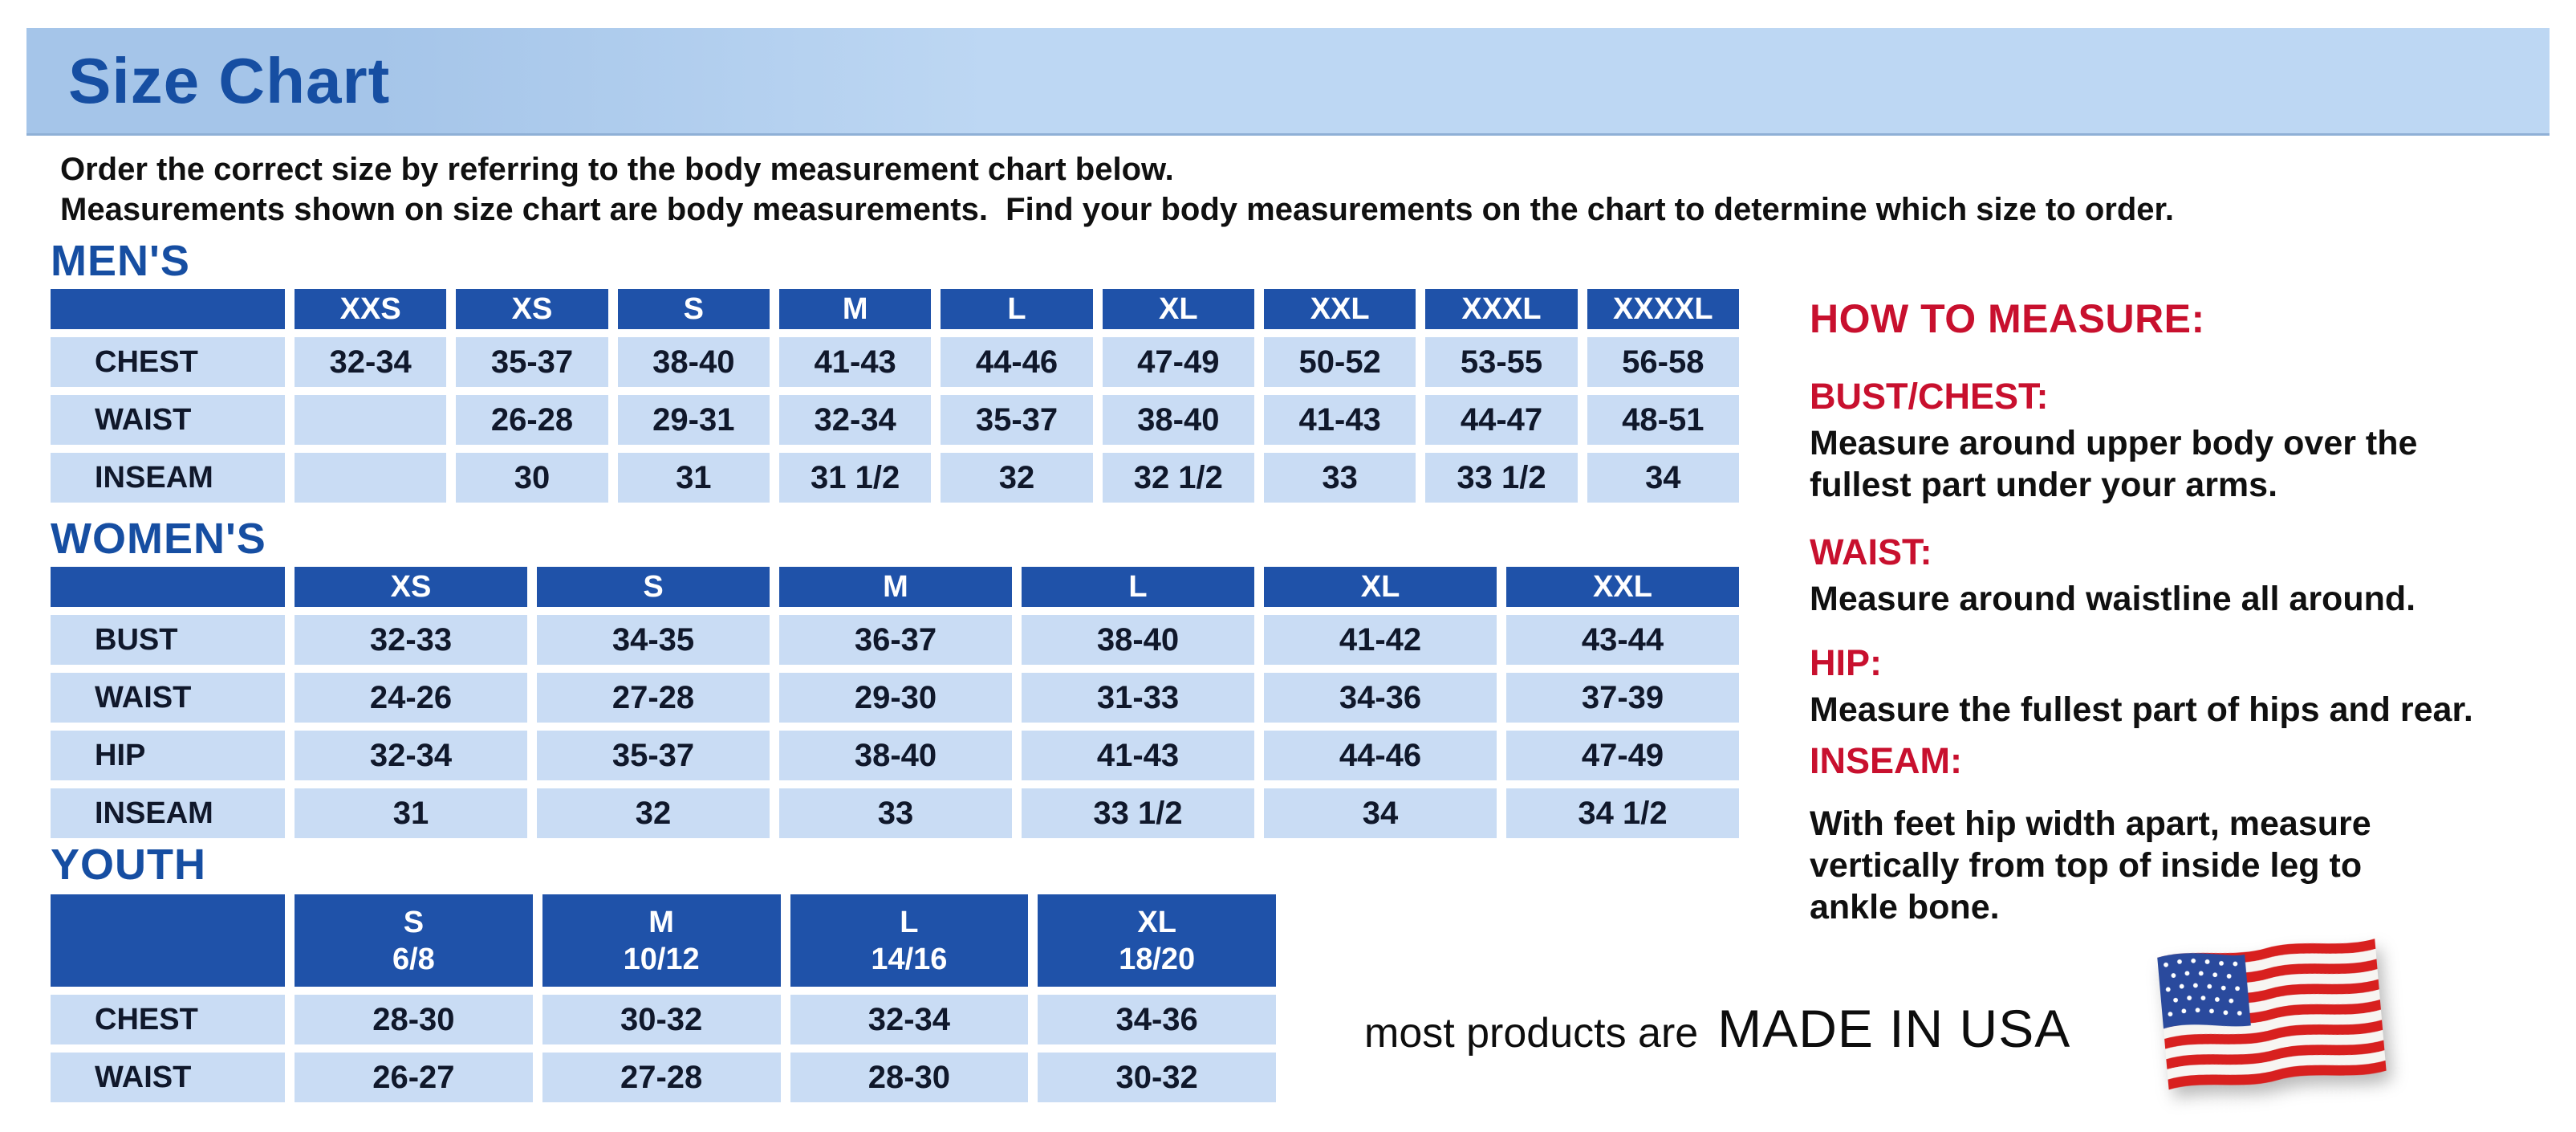 This screenshot has height=1132, width=2576. What do you see at coordinates (2113, 599) in the screenshot?
I see `measure-item-text: Measure around waistline all around.` at bounding box center [2113, 599].